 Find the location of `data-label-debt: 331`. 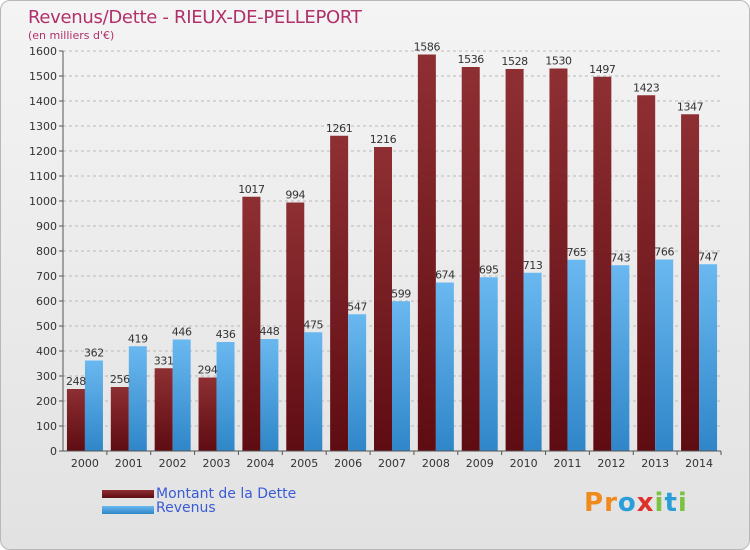

data-label-debt: 331 is located at coordinates (164, 360).